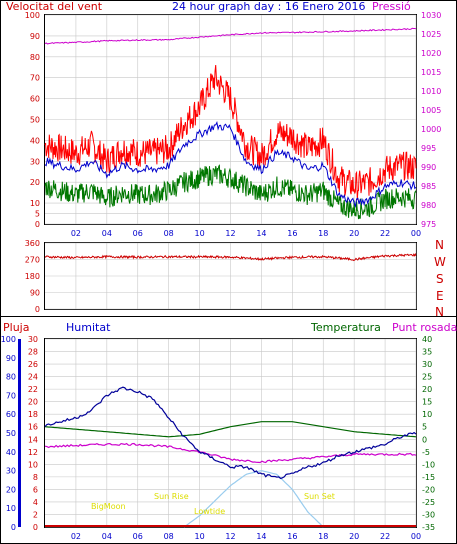 The height and width of the screenshot is (544, 457). Describe the element at coordinates (428, 527) in the screenshot. I see `temp-y-tick-label: -35` at that location.